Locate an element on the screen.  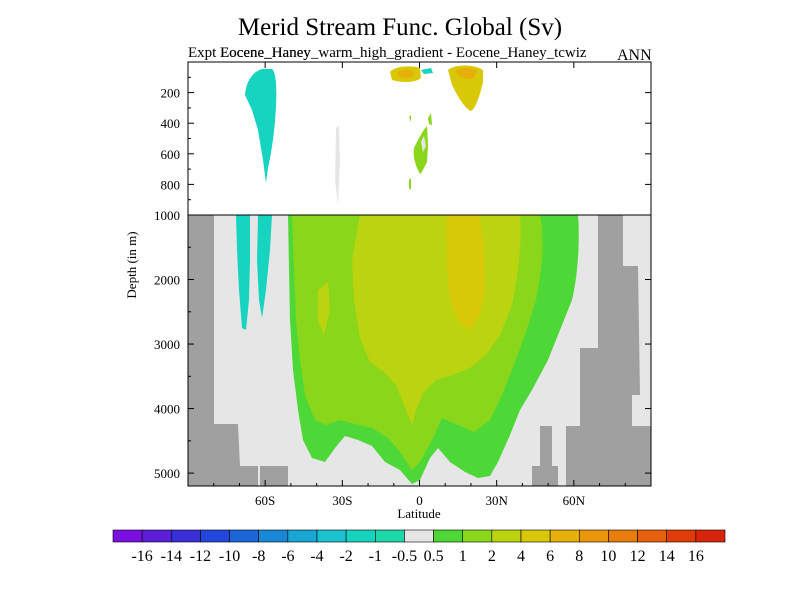
topography-south is located at coordinates (223, 350).